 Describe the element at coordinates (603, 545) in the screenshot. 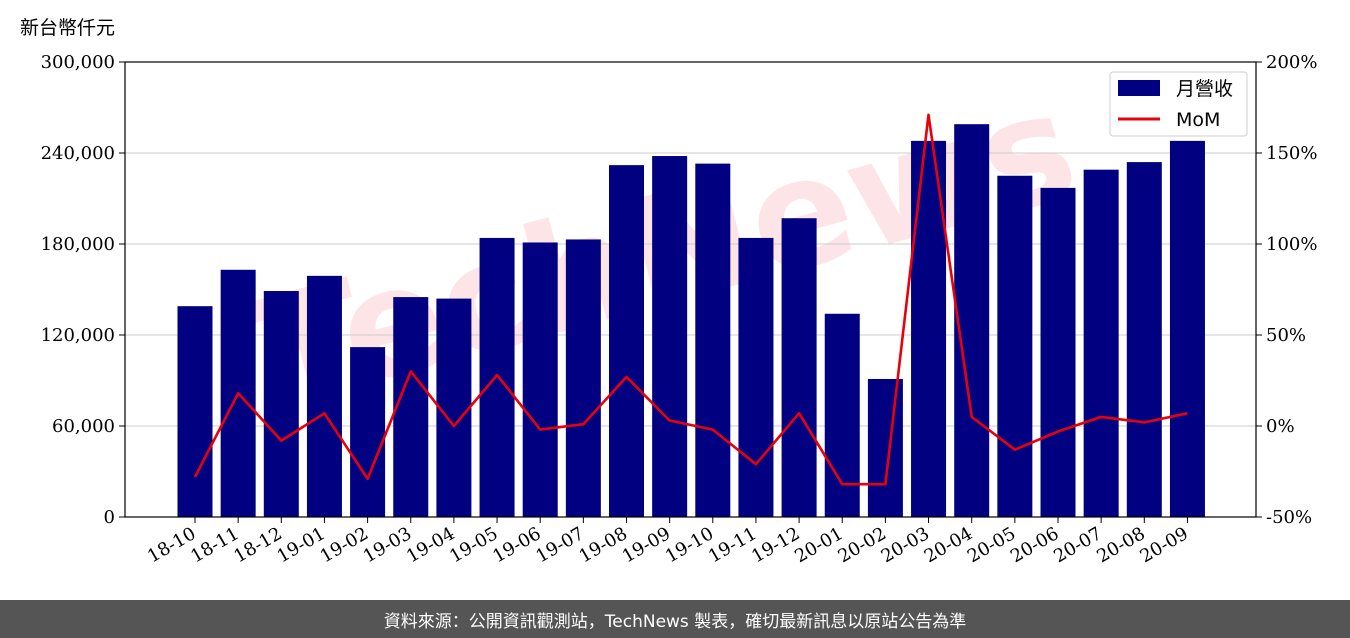

I see `x-tick-label-19-08: 19-08` at that location.